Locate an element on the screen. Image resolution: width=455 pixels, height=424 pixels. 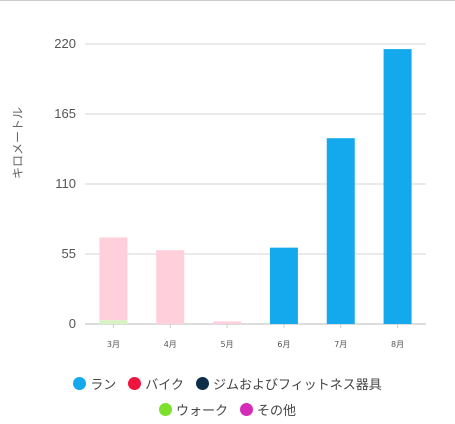
x-tick-label: 6月 is located at coordinates (283, 344).